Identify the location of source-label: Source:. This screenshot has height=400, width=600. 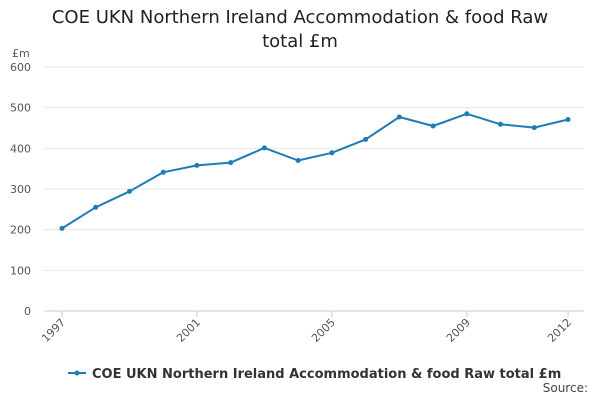
(565, 388).